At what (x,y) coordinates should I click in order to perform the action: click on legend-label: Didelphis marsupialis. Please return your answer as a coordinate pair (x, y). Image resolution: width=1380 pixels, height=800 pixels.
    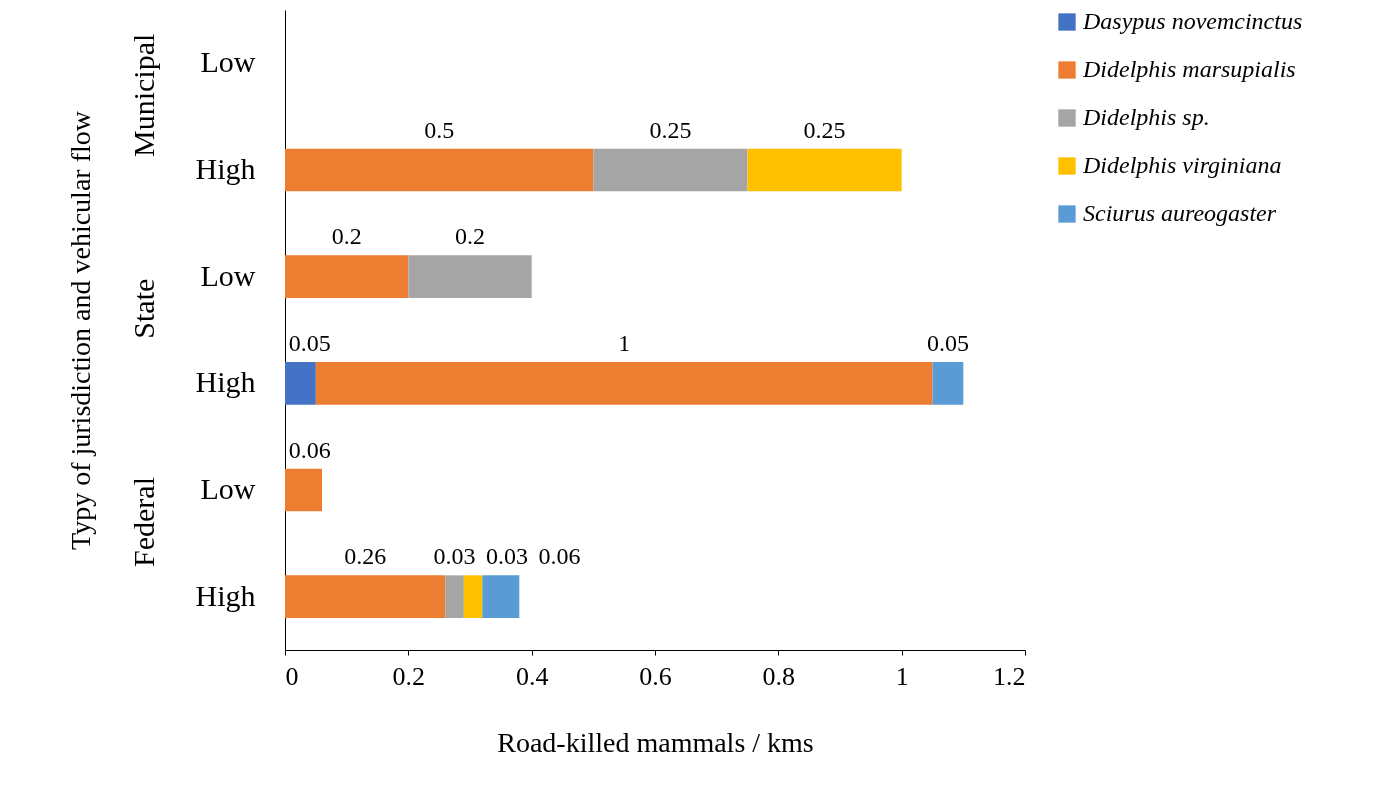
    Looking at the image, I should click on (1189, 69).